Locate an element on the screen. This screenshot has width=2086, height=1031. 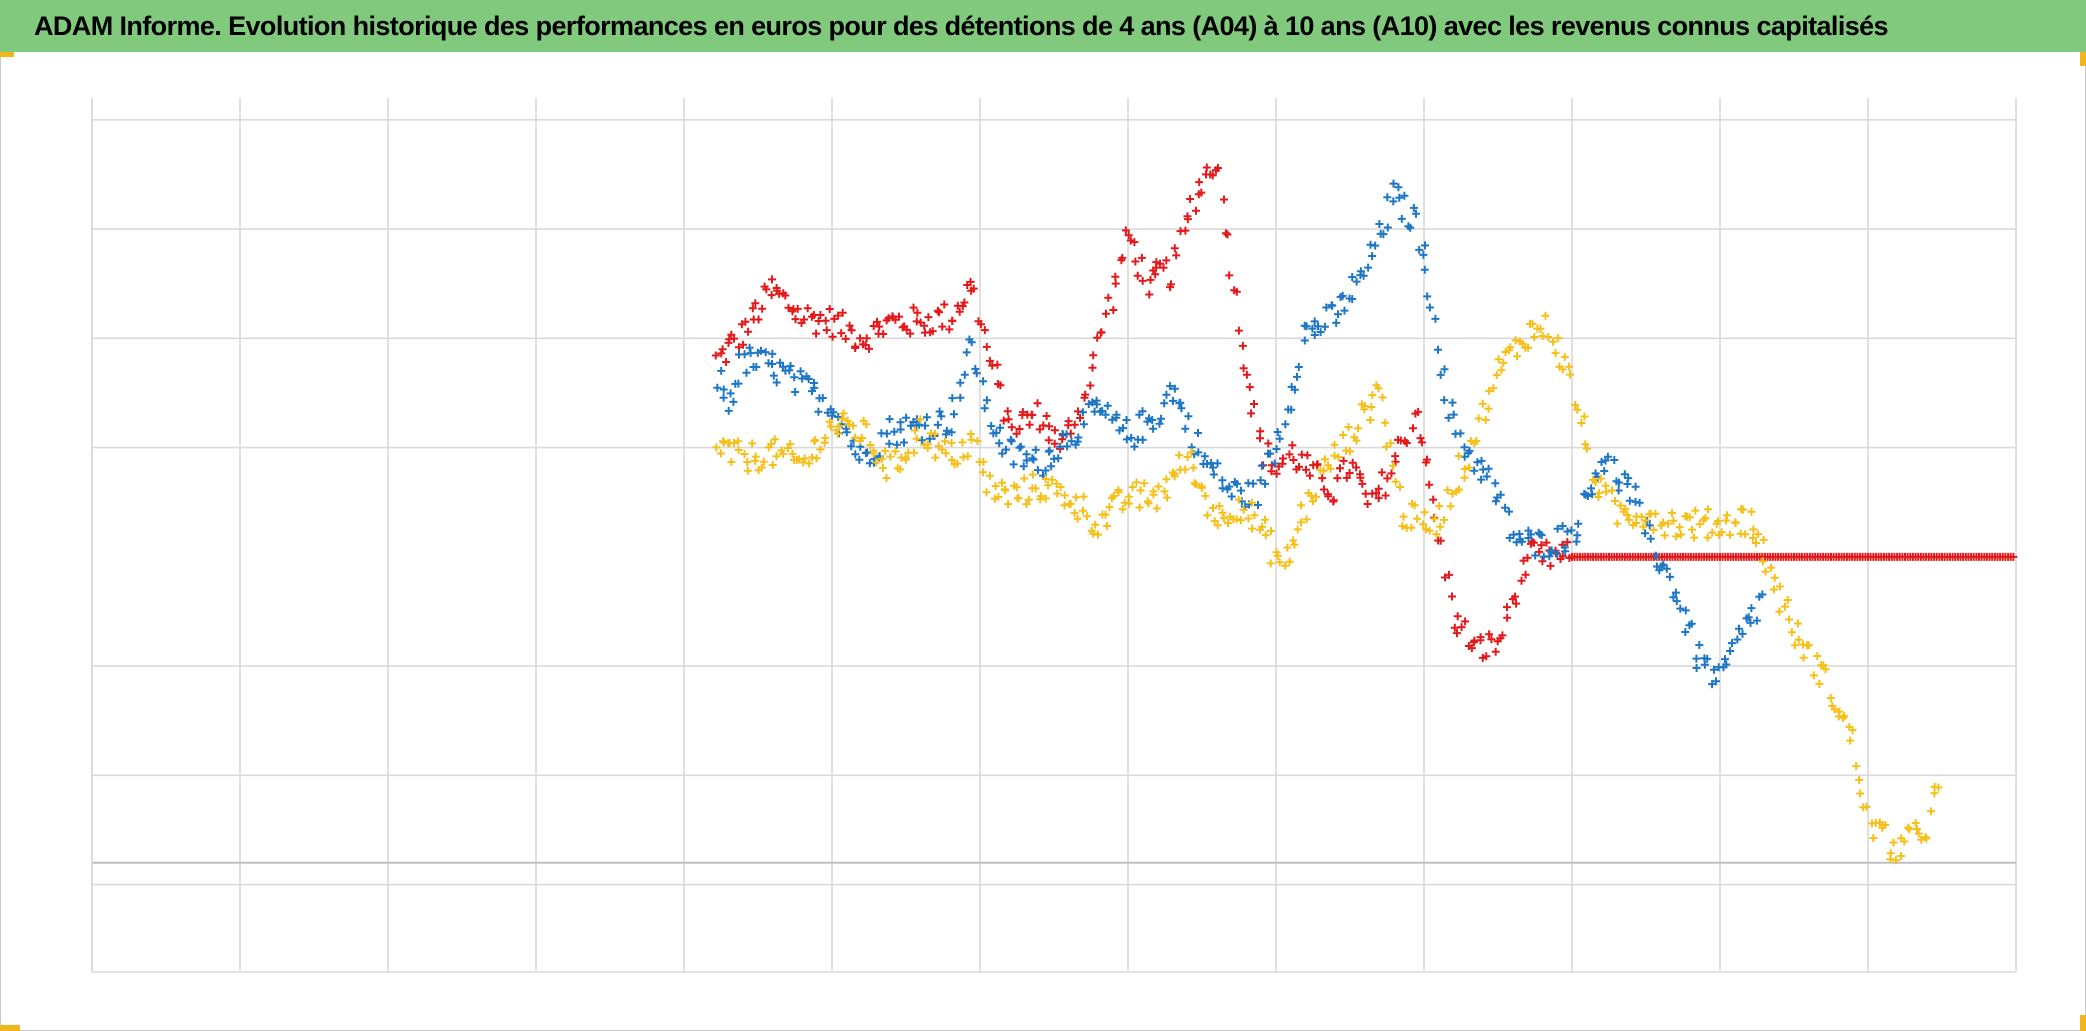
corner-mark-top-right is located at coordinates (2083, 59).